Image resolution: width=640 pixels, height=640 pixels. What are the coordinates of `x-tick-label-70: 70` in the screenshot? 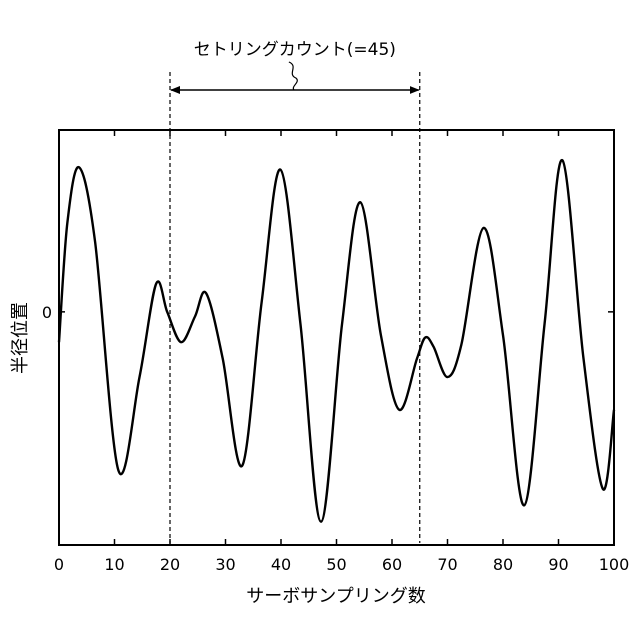 It's located at (447, 564).